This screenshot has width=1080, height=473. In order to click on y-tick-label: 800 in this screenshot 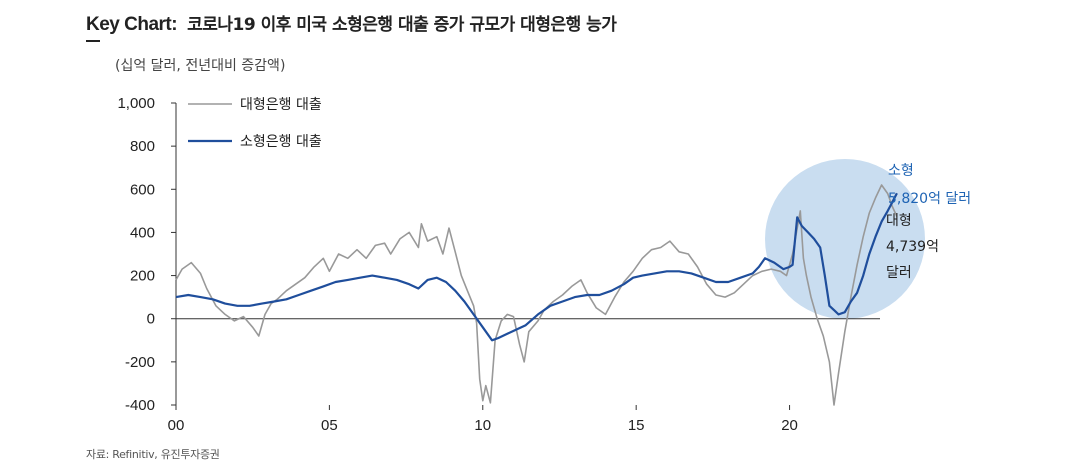, I will do `click(142, 146)`.